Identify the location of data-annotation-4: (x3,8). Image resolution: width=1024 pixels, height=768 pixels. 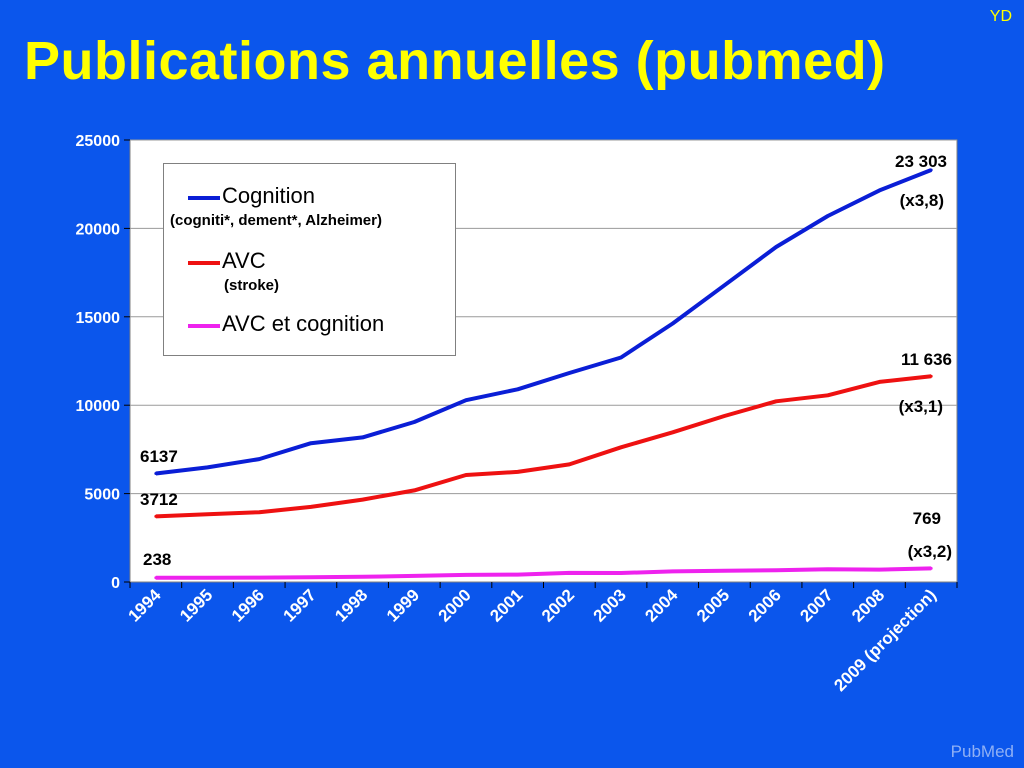
(922, 200).